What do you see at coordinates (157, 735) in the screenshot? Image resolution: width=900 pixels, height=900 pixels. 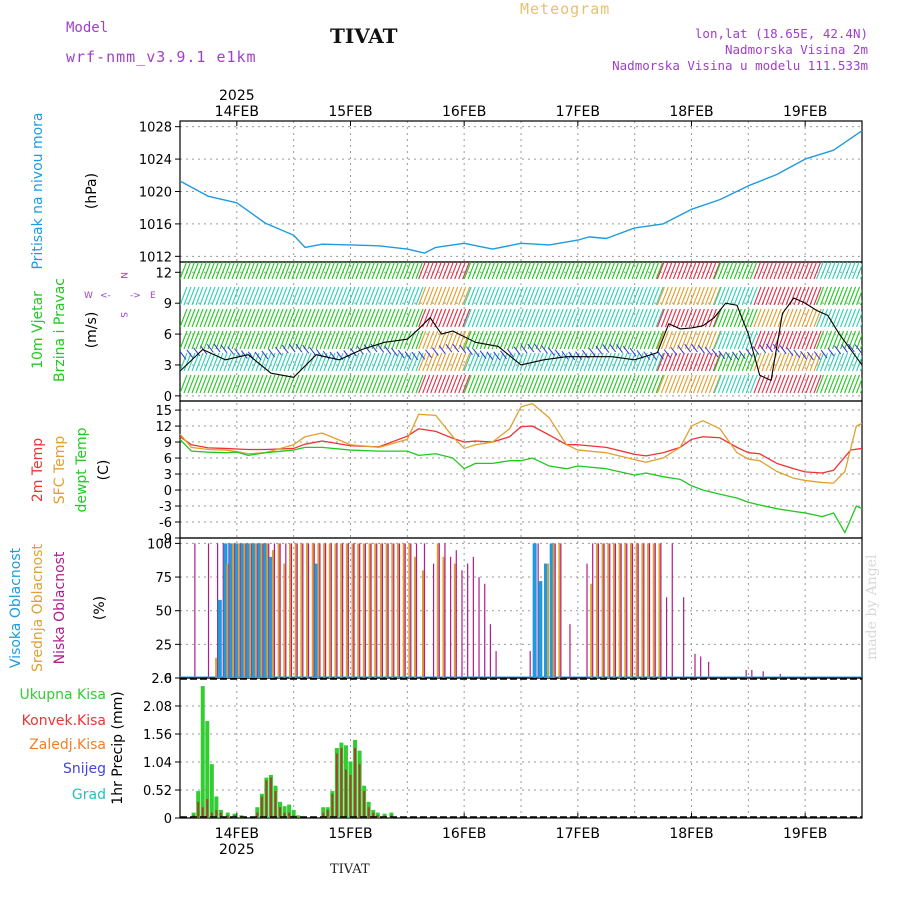 I see `precip-tick-label: 1.56` at bounding box center [157, 735].